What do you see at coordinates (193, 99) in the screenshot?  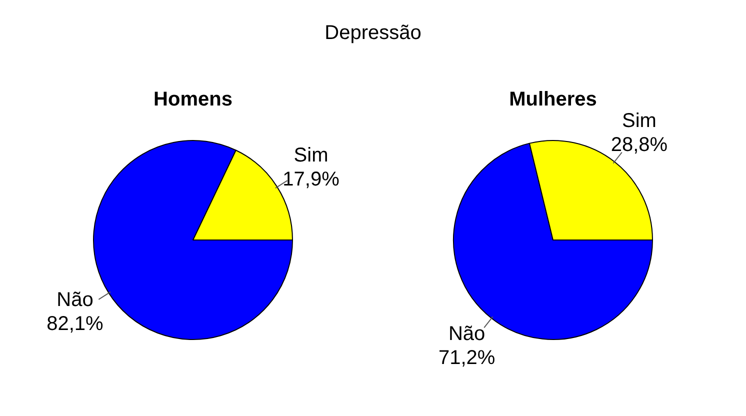 I see `chart-title: Homens` at bounding box center [193, 99].